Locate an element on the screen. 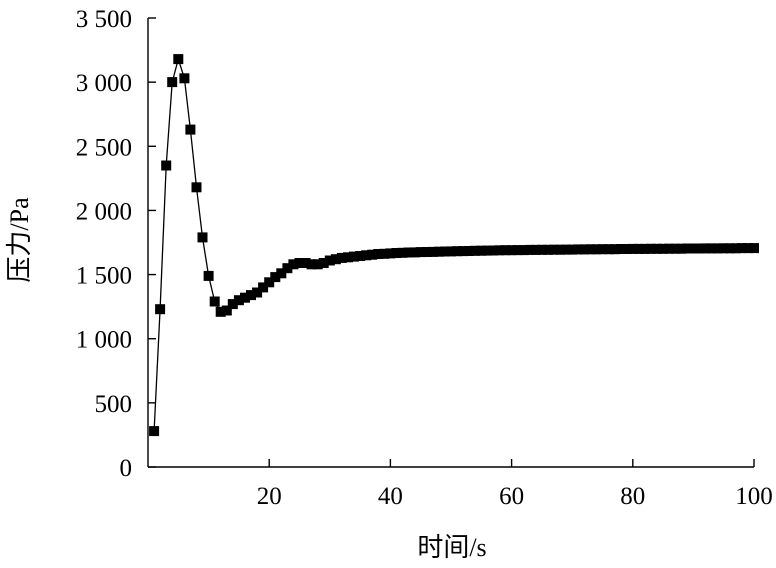 This screenshot has width=776, height=568. x-tick-label: 60 is located at coordinates (511, 496).